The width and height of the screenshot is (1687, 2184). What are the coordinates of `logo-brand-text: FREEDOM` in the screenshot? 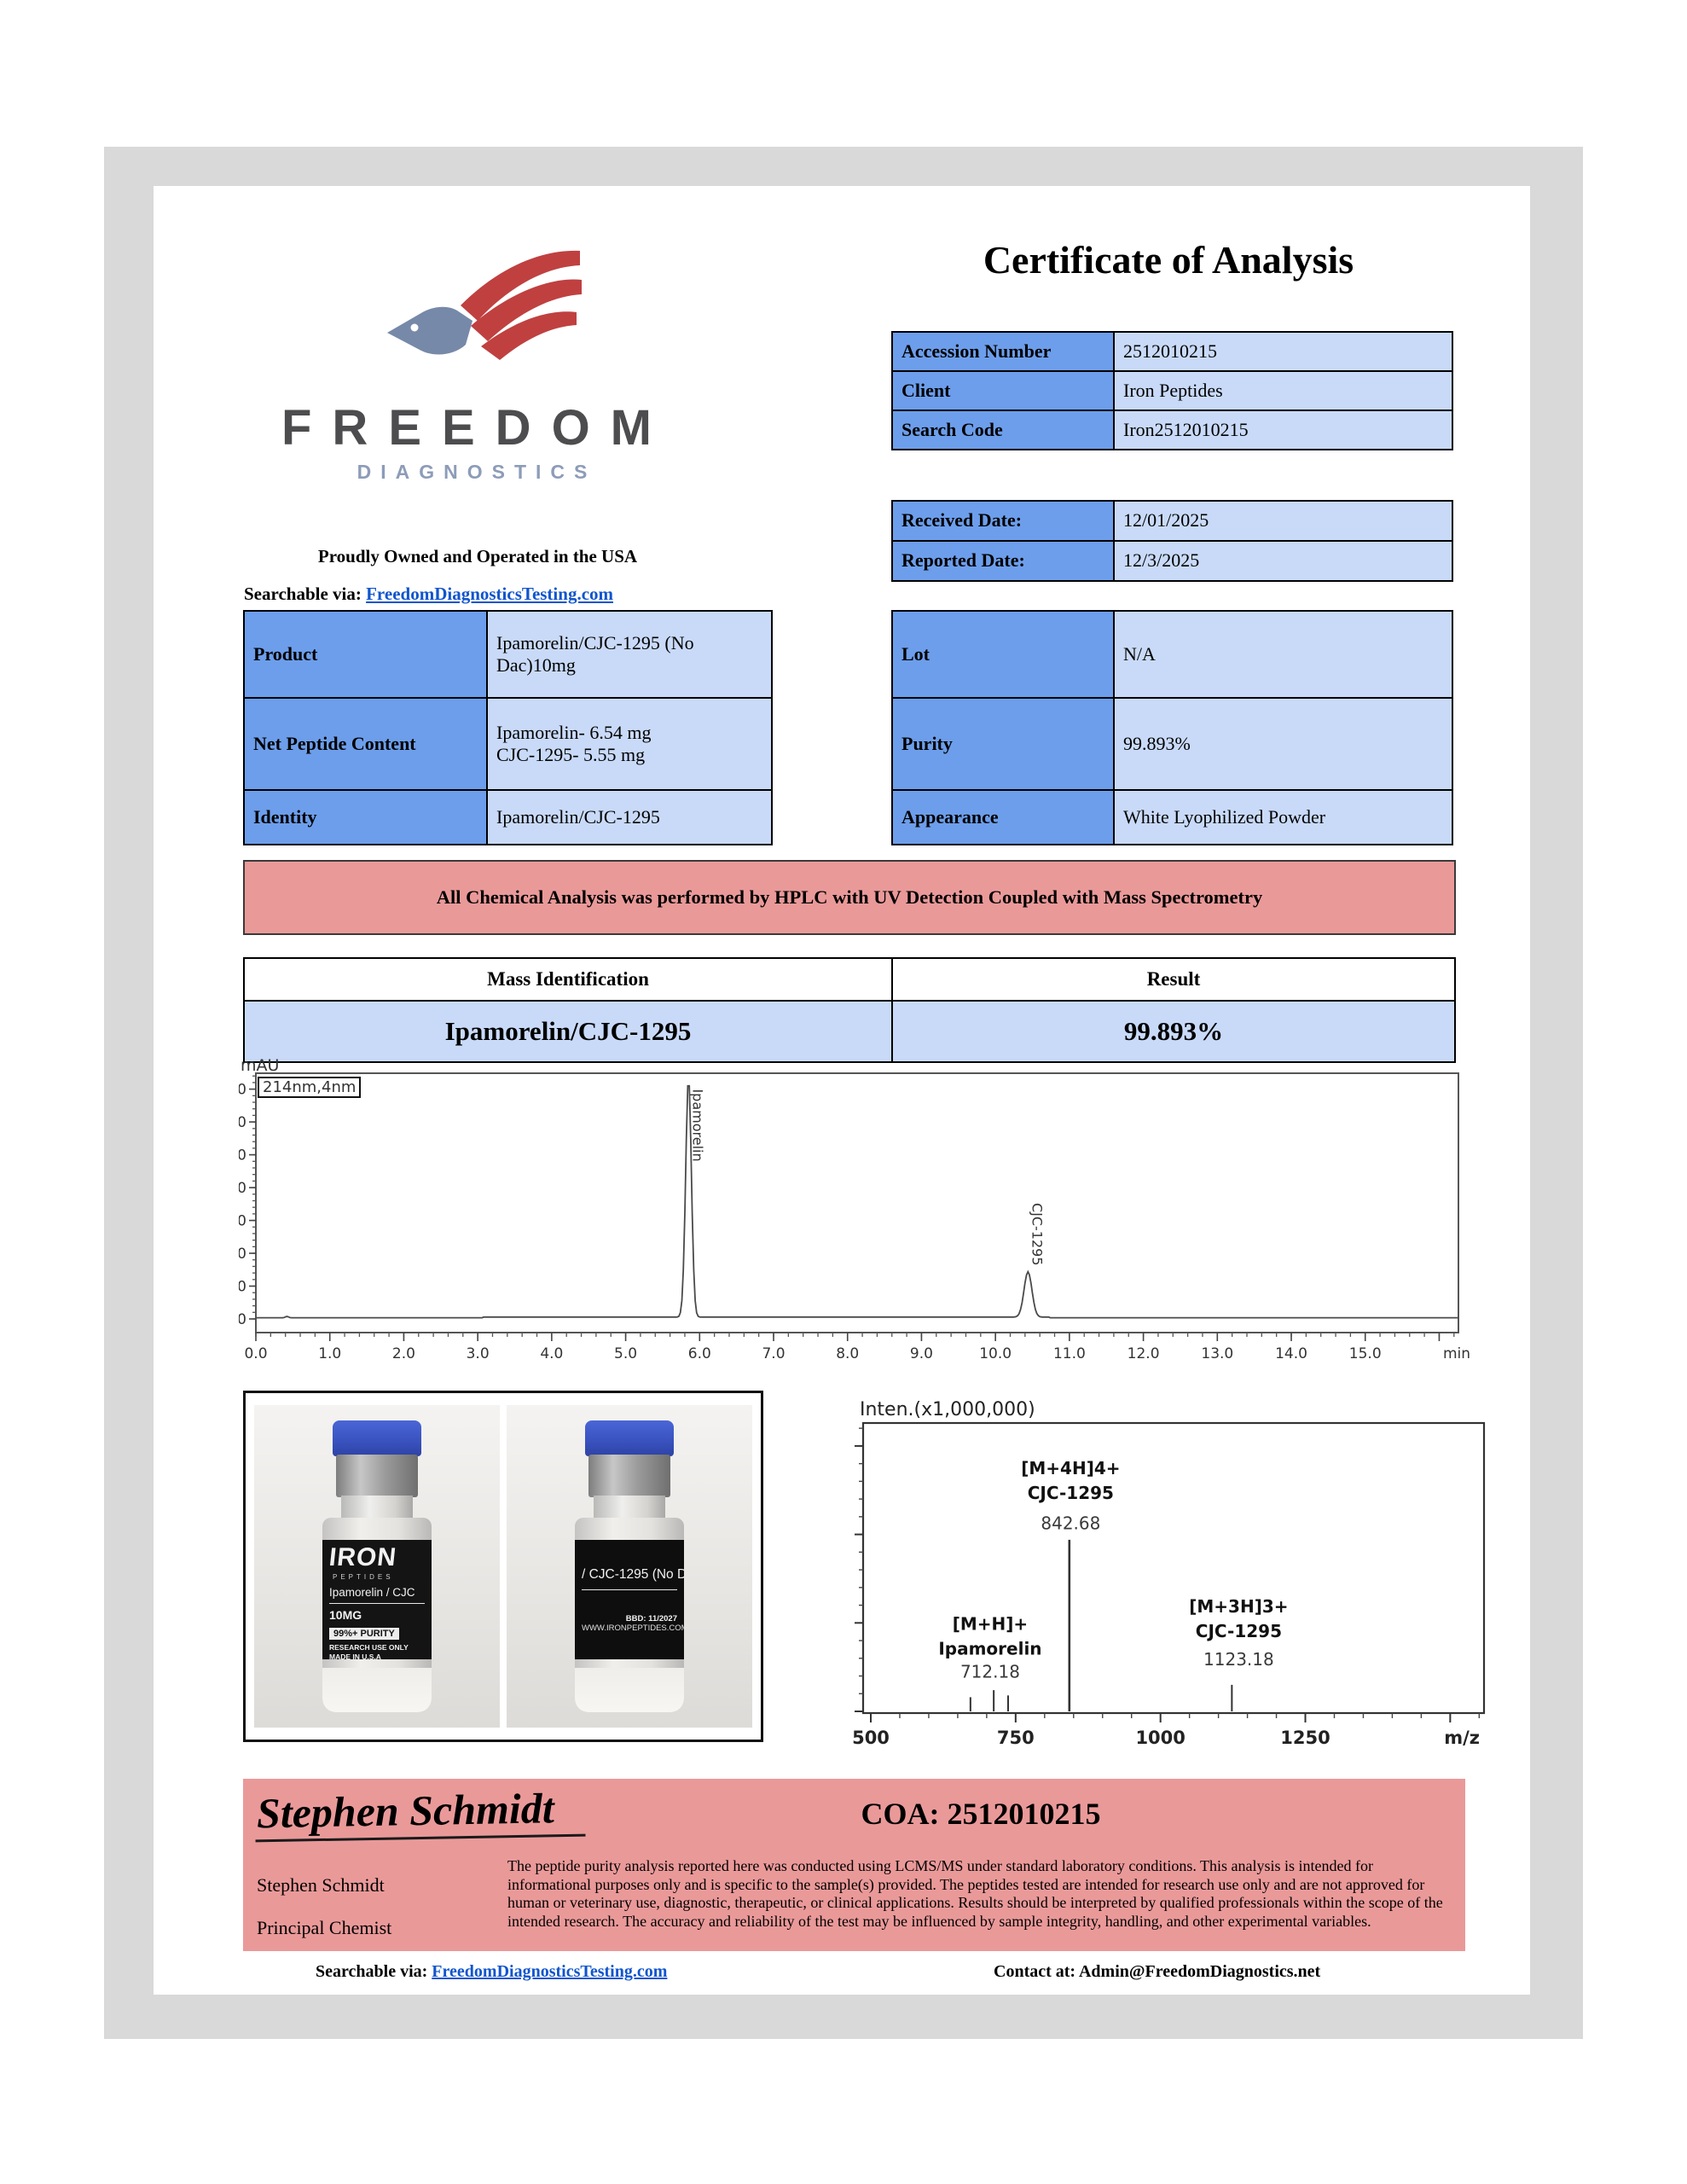 It's located at (477, 428).